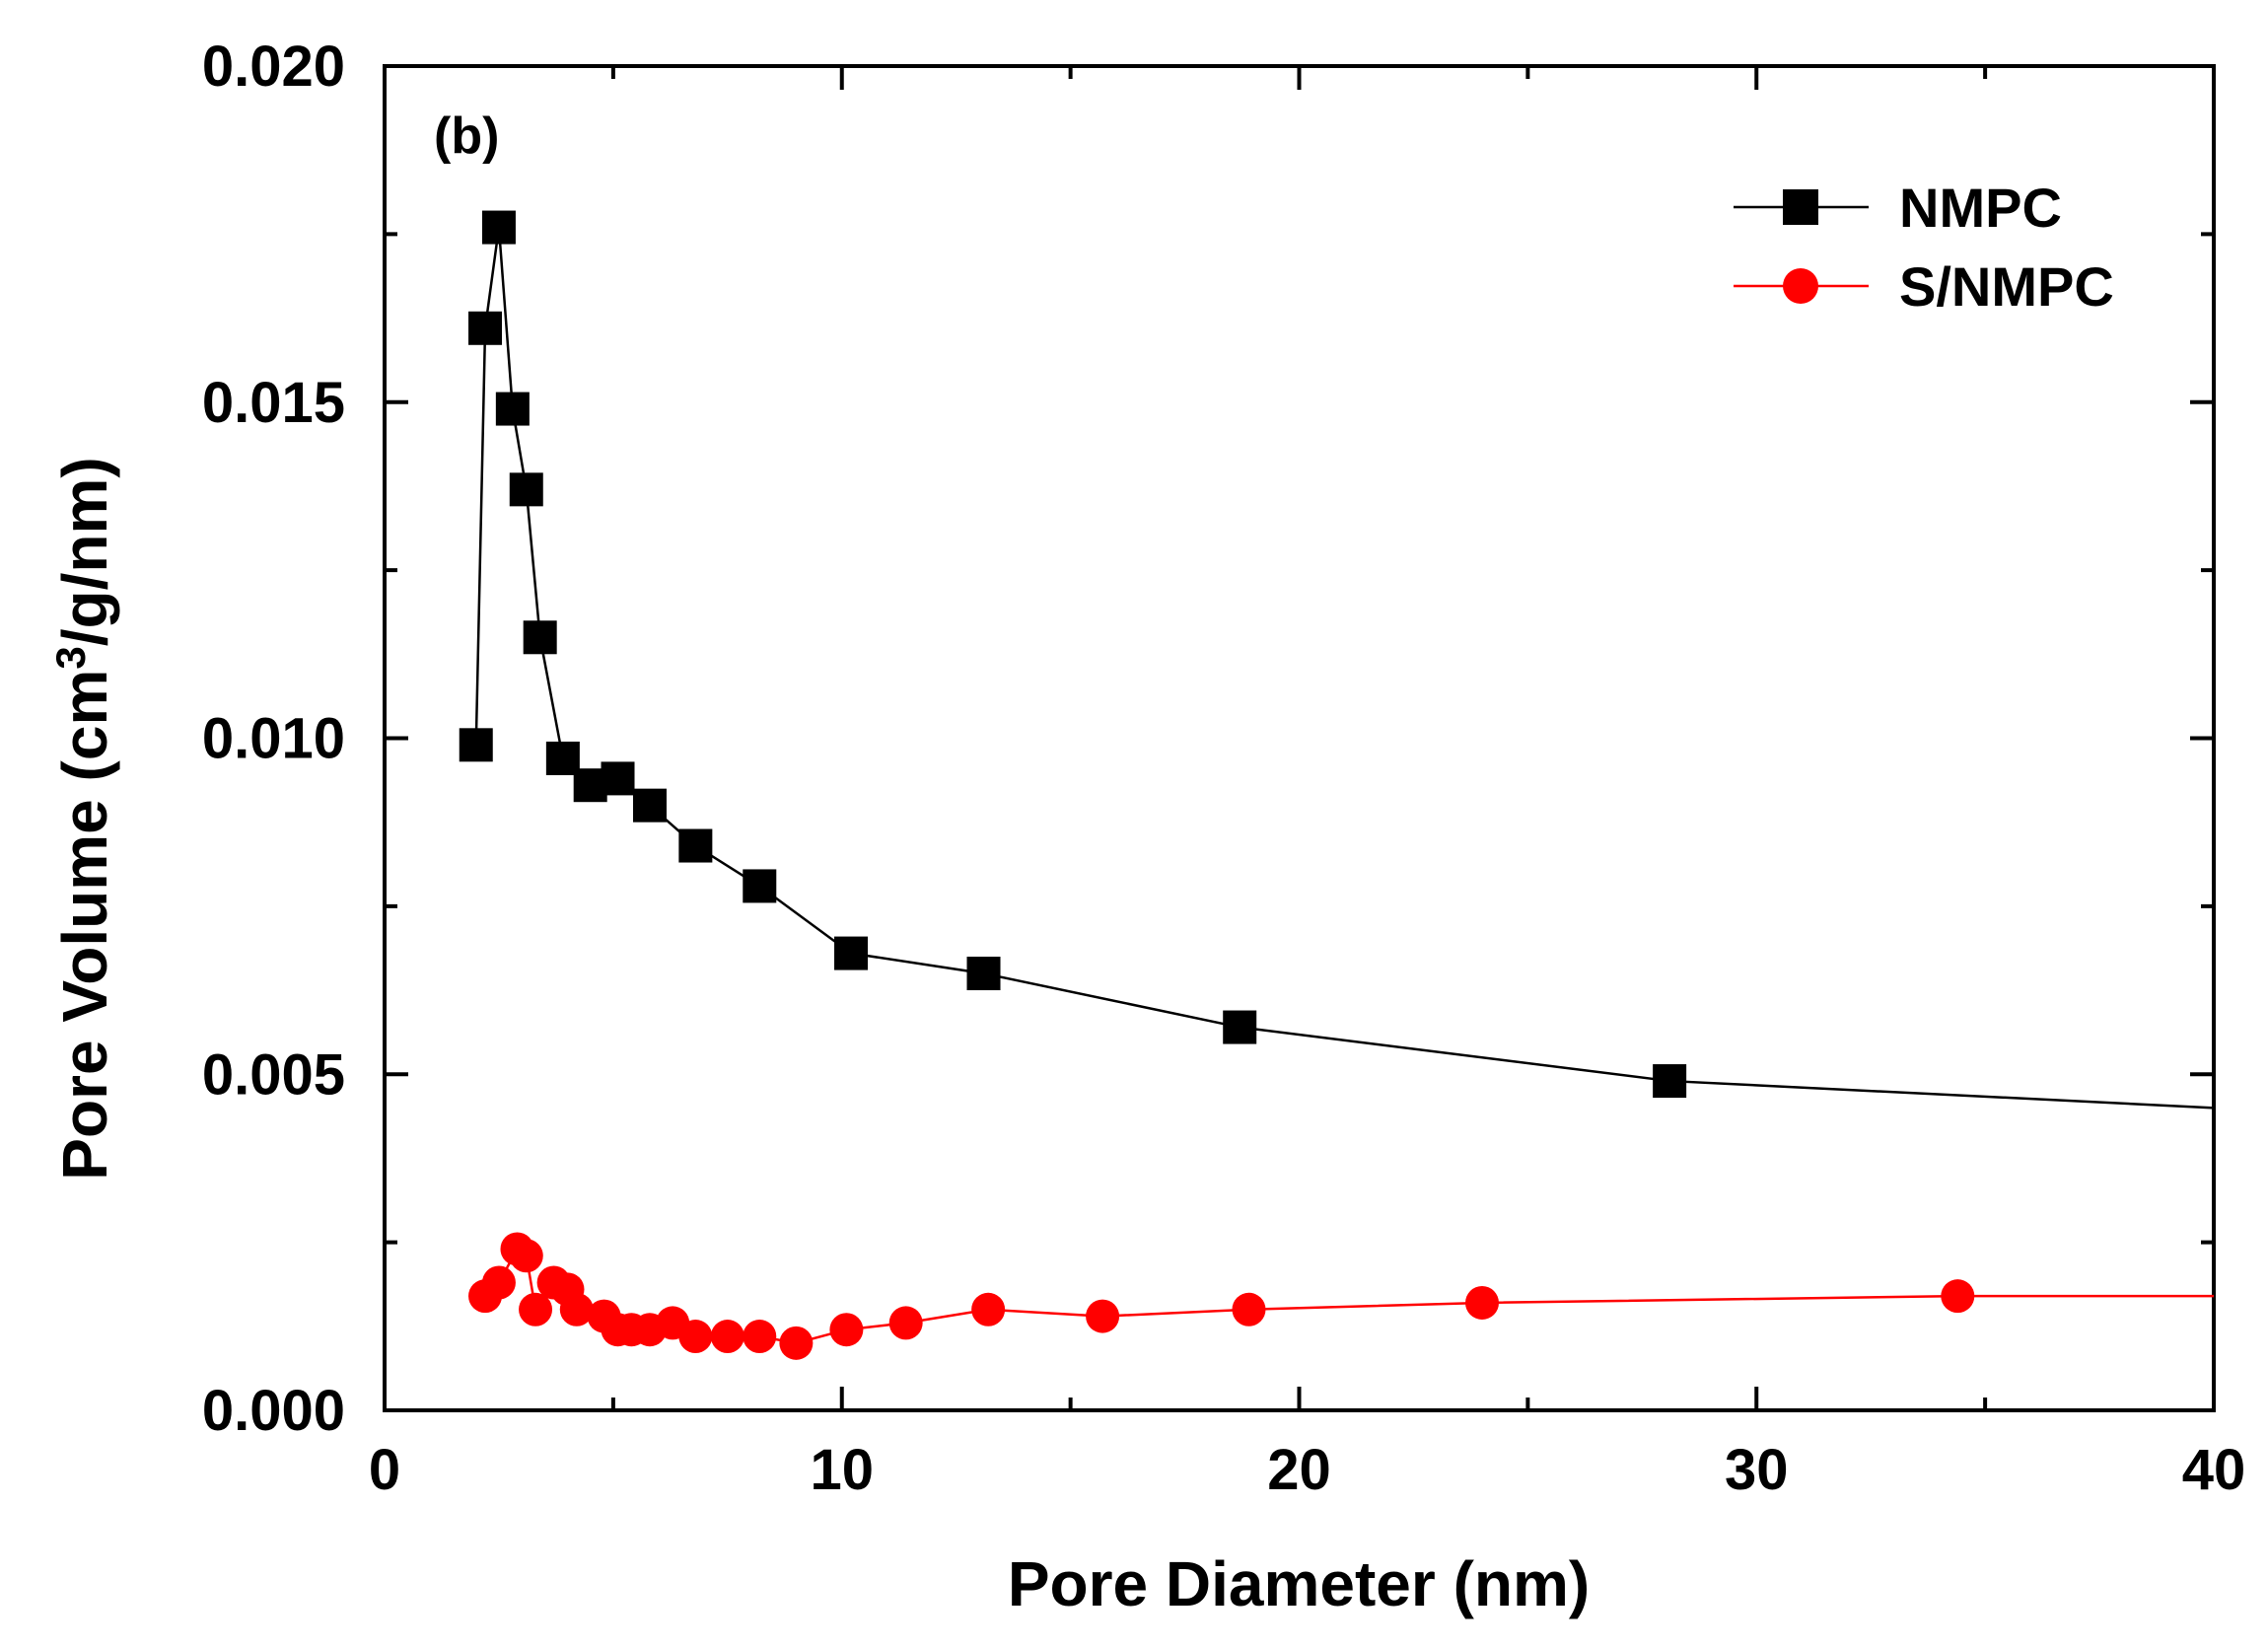 The height and width of the screenshot is (1649, 2268). I want to click on x-tick-label: 20, so click(1299, 1470).